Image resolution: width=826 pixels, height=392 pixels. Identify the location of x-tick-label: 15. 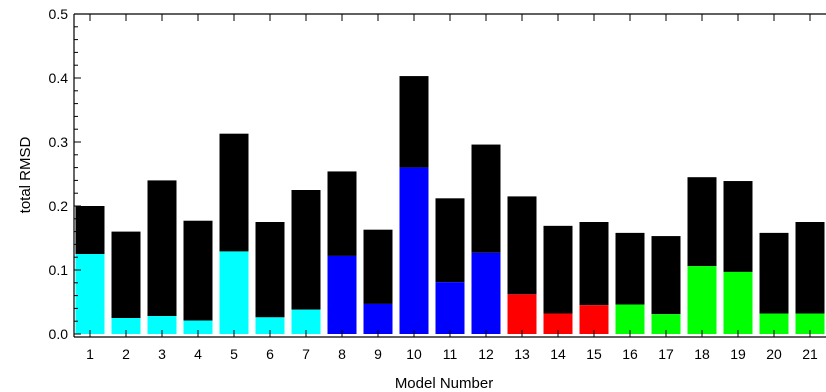
(594, 354).